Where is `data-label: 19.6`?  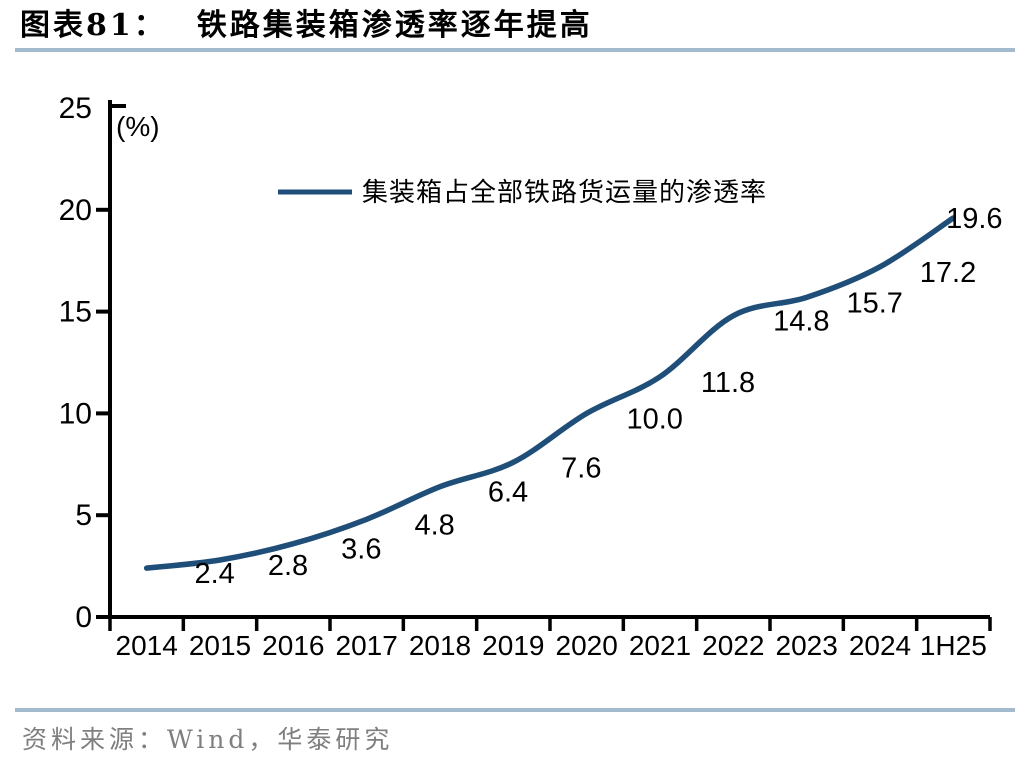
data-label: 19.6 is located at coordinates (974, 219).